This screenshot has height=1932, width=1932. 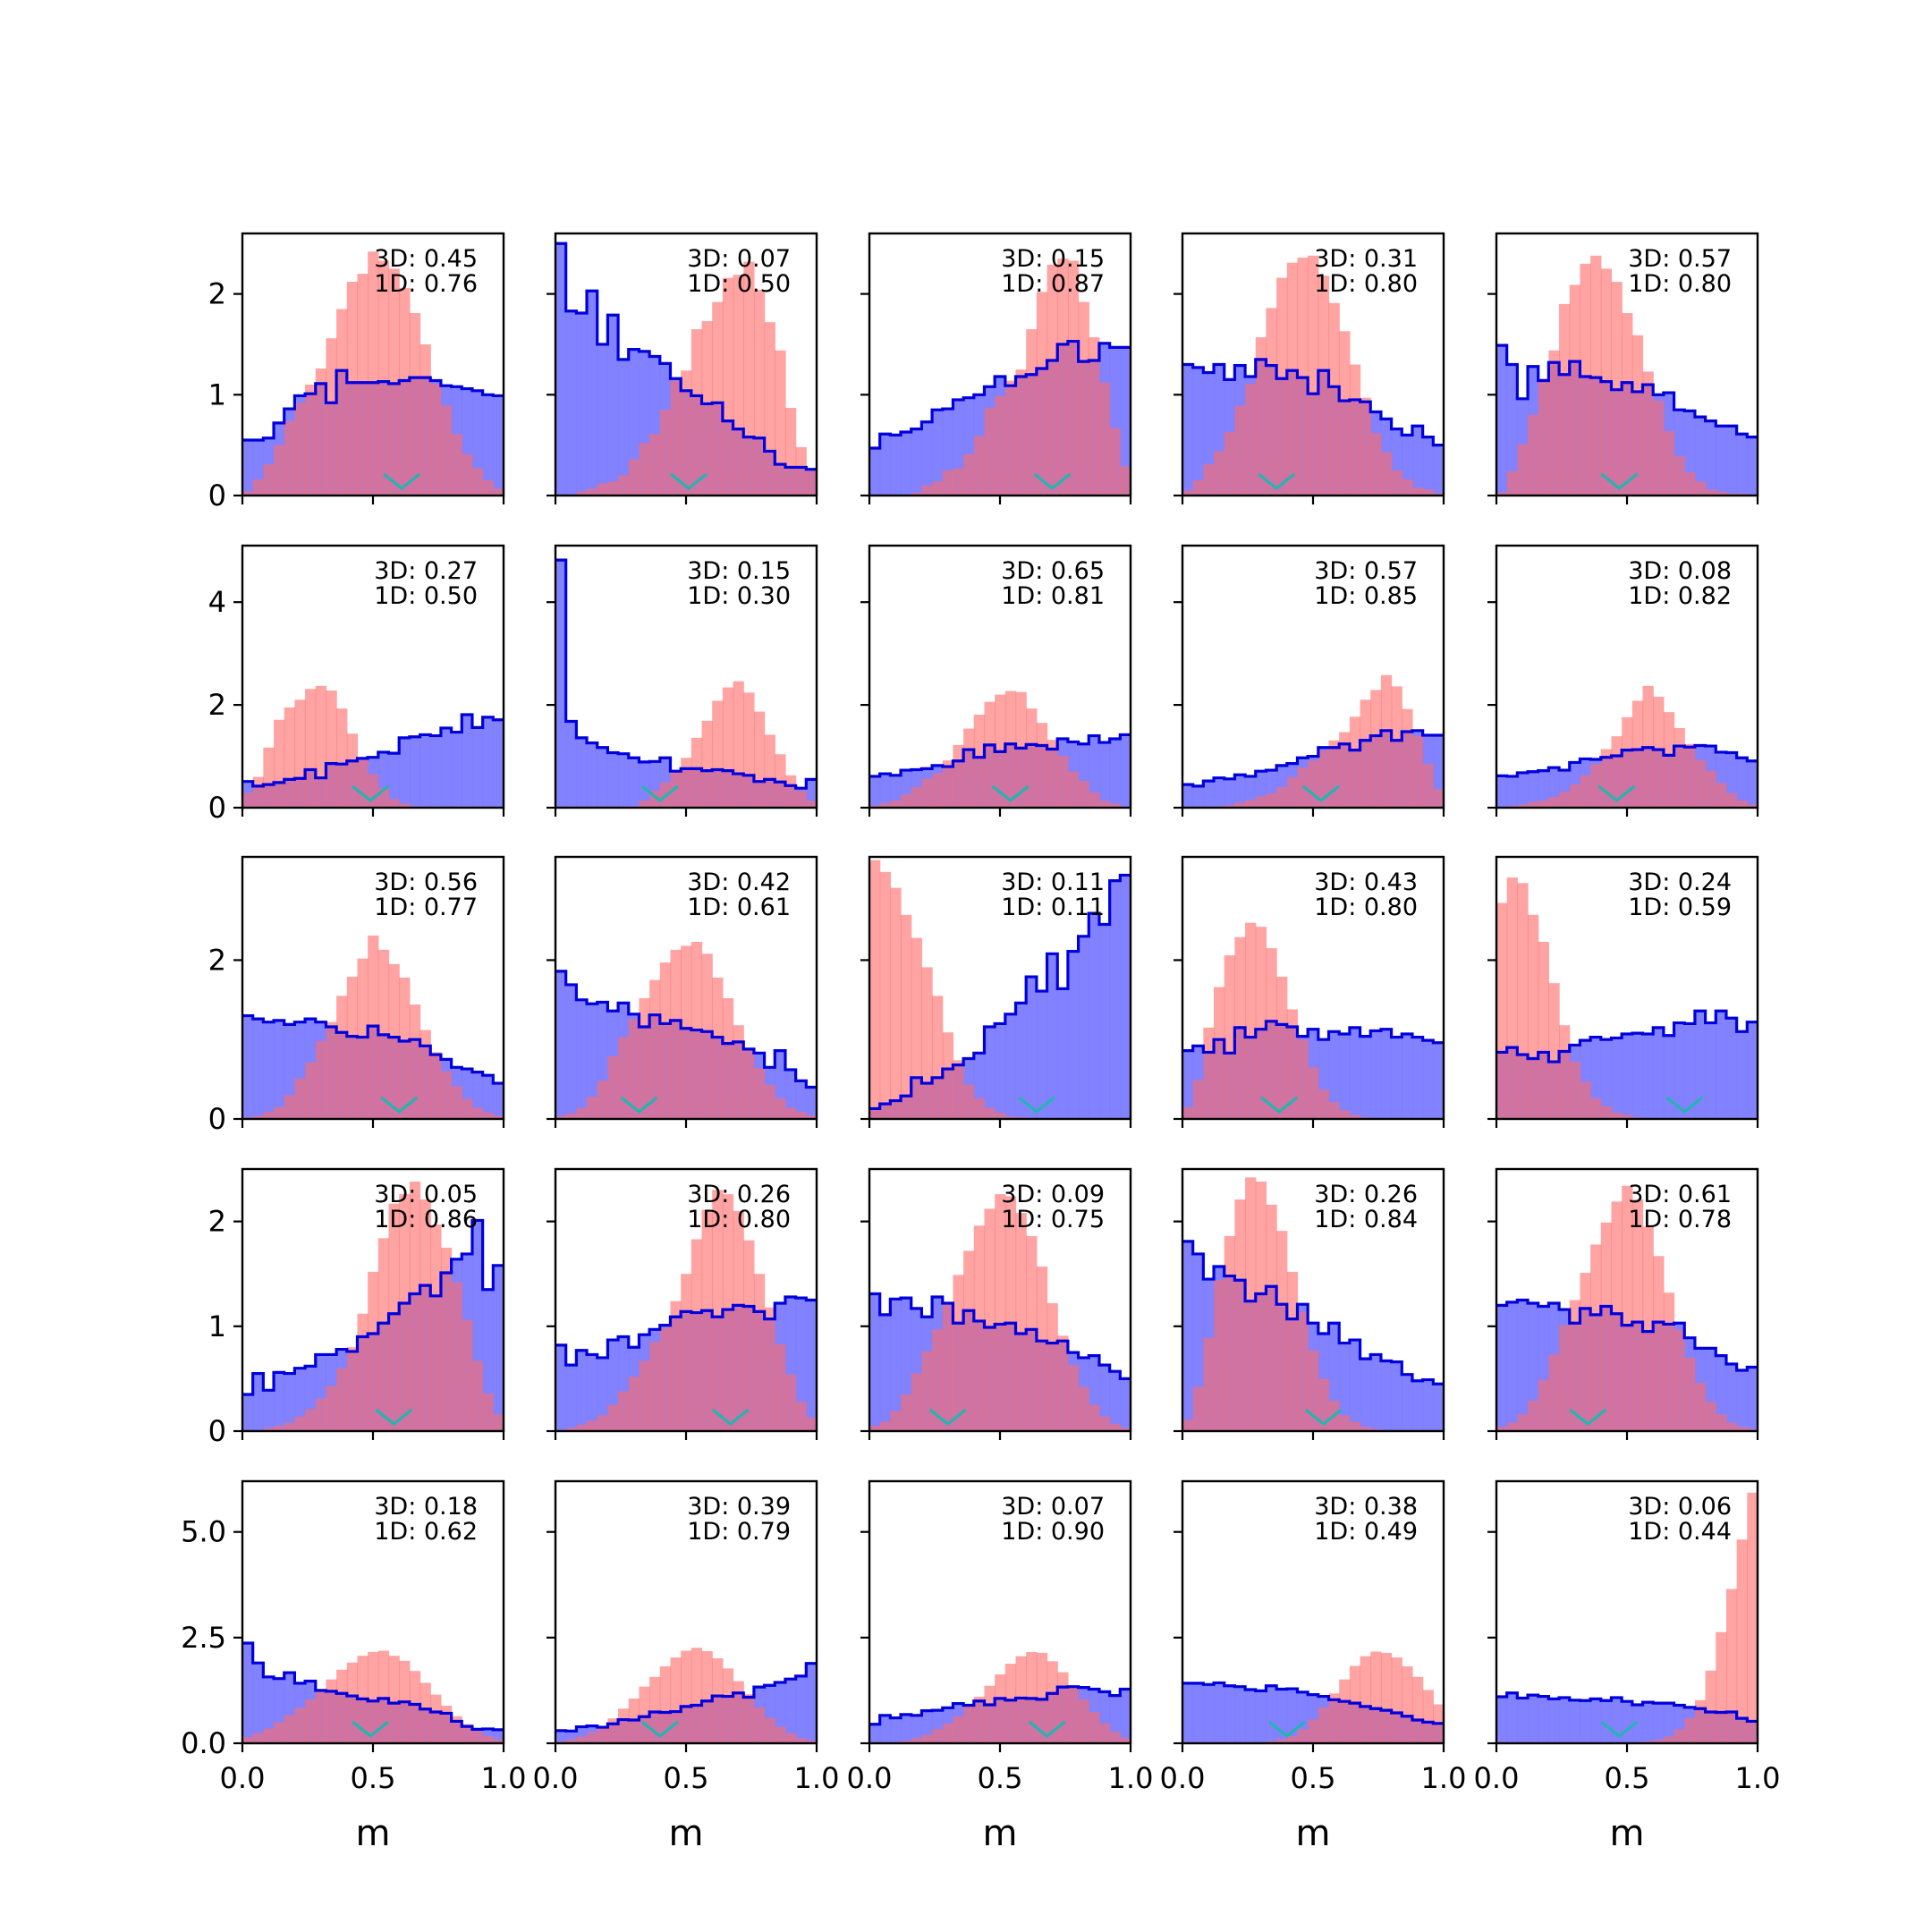 What do you see at coordinates (1627, 1036) in the screenshot?
I see `step-line-3d` at bounding box center [1627, 1036].